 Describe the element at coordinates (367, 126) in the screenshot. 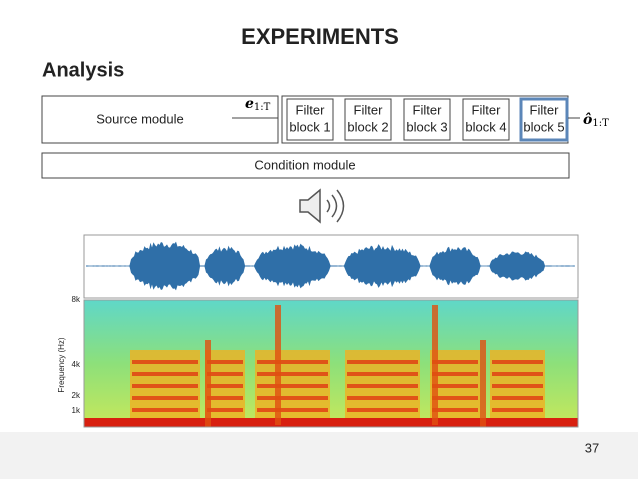

I see `filter-label: block 2` at that location.